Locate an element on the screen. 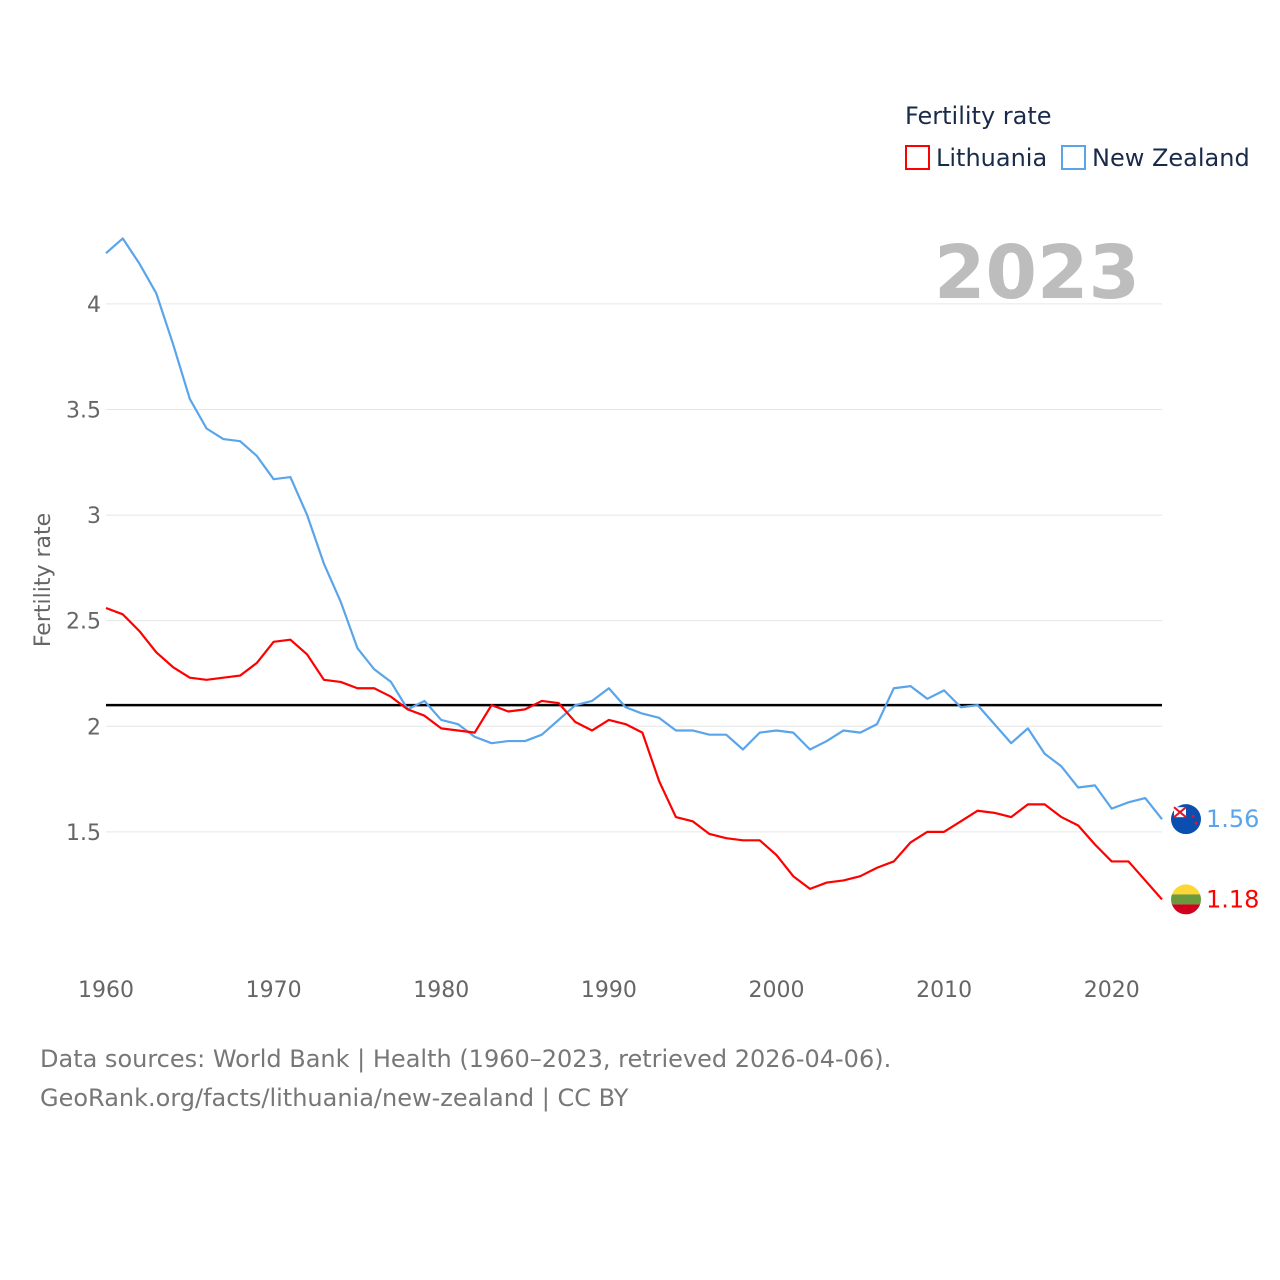 This screenshot has width=1280, height=1280. x-tick-label: 2020 is located at coordinates (1112, 990).